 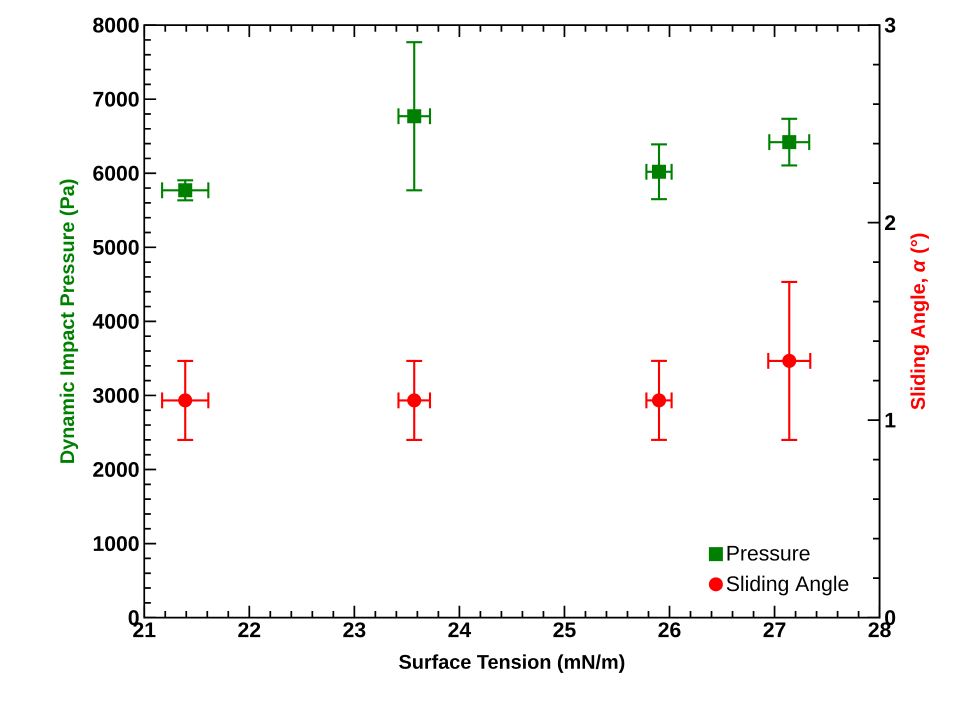 What do you see at coordinates (564, 630) in the screenshot?
I see `x-tick-label: 25` at bounding box center [564, 630].